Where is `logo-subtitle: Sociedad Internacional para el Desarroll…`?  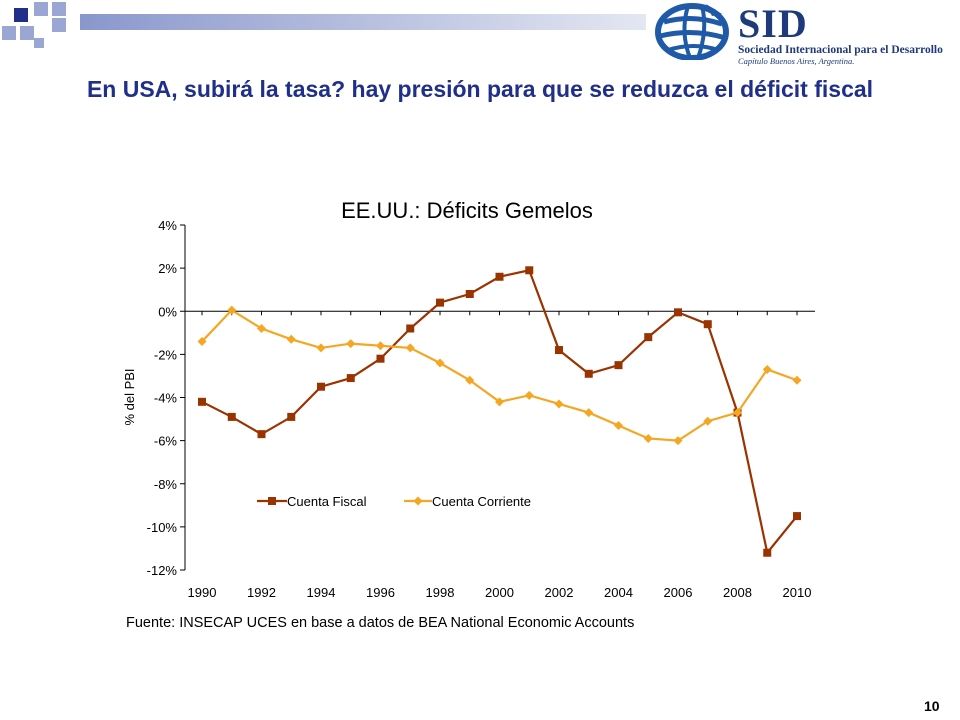 logo-subtitle: Sociedad Internacional para el Desarroll… is located at coordinates (840, 50).